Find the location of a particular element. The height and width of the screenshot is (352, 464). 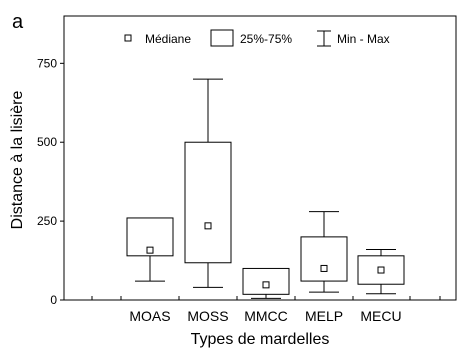

x-axis: MOAS MOSS MMCC MELP MECU is located at coordinates (266, 310).